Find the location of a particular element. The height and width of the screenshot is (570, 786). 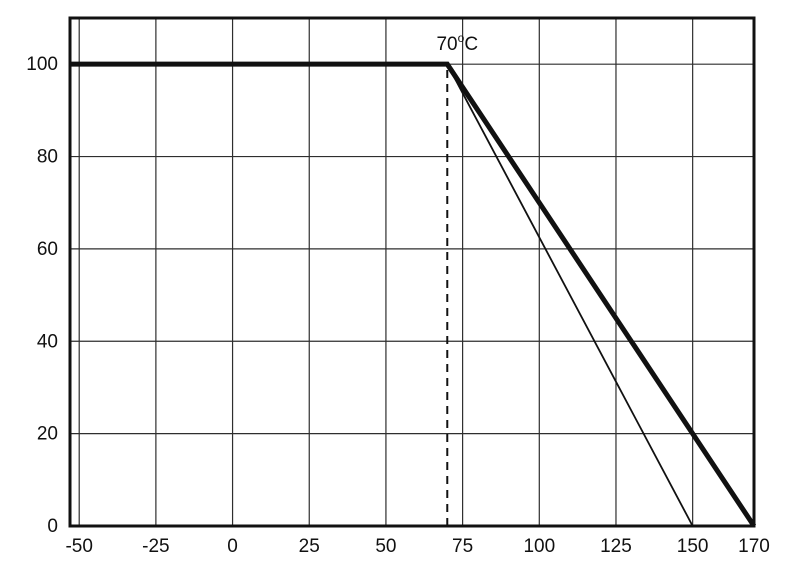

x-tick-label: 50 is located at coordinates (385, 546).